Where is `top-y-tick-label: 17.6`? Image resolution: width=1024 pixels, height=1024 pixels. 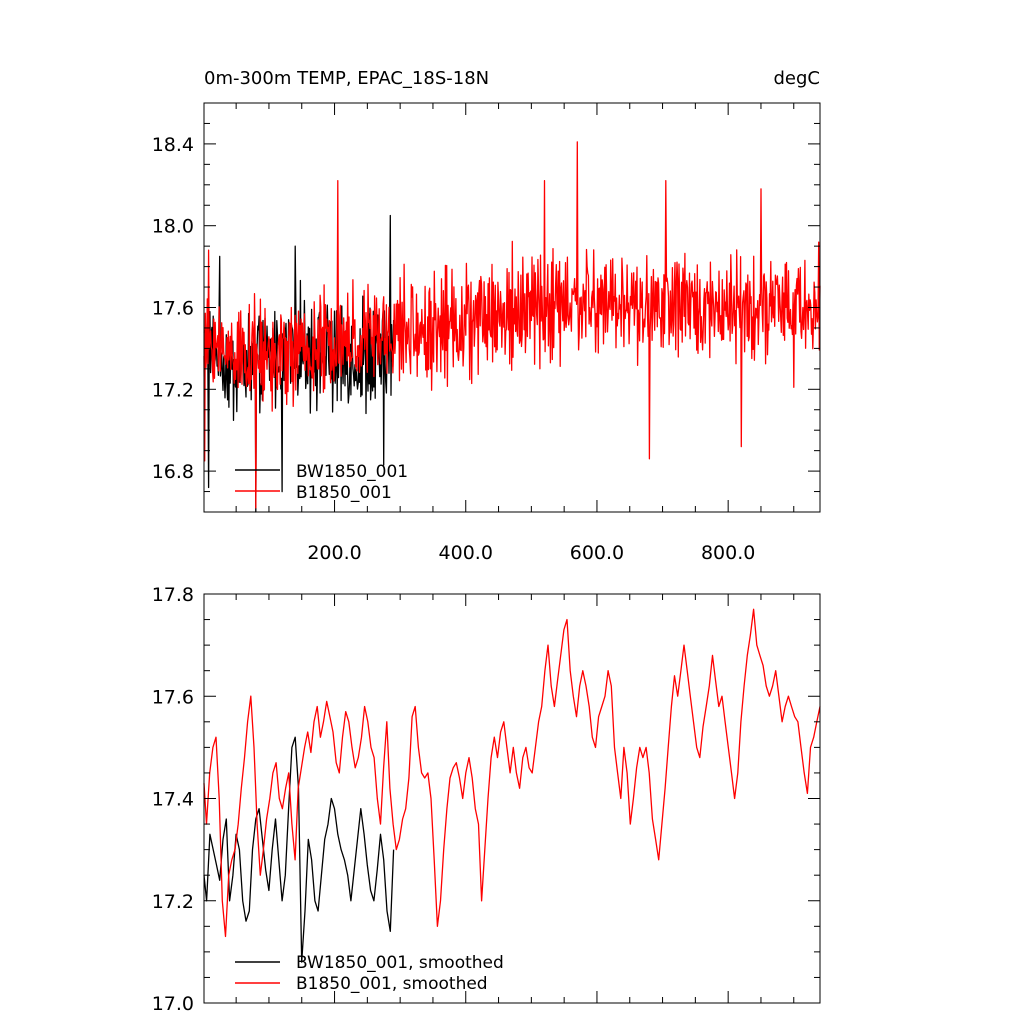 top-y-tick-label: 17.6 is located at coordinates (173, 309).